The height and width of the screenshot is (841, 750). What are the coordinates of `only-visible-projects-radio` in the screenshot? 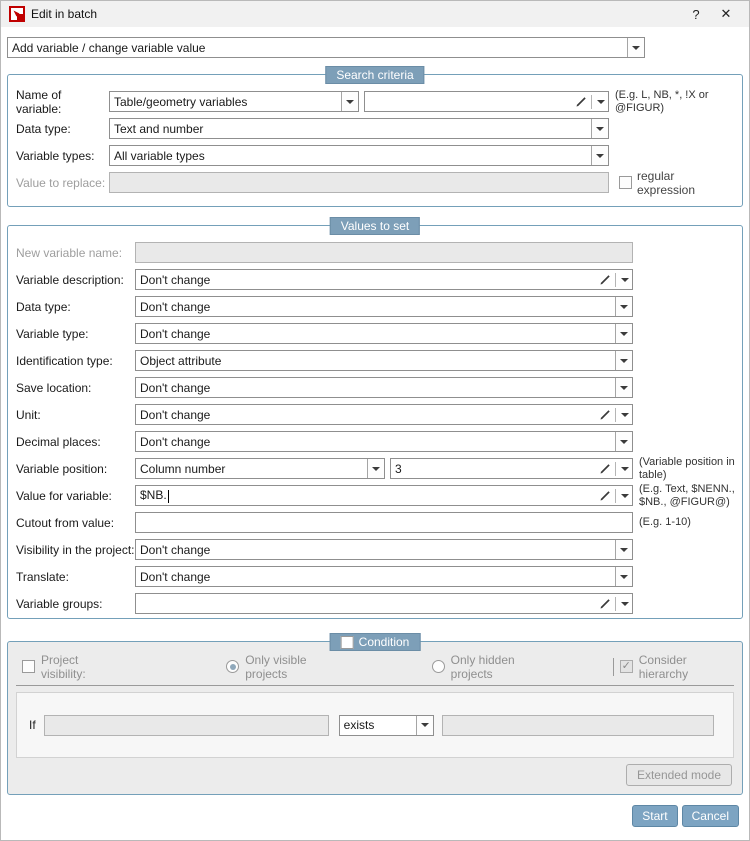 It's located at (233, 666).